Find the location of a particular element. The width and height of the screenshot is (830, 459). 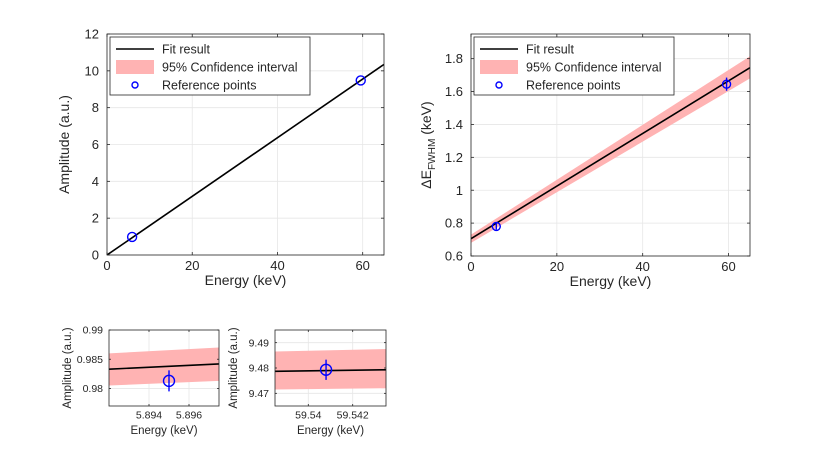

y-tick-label: 1.2 is located at coordinates (454, 157).